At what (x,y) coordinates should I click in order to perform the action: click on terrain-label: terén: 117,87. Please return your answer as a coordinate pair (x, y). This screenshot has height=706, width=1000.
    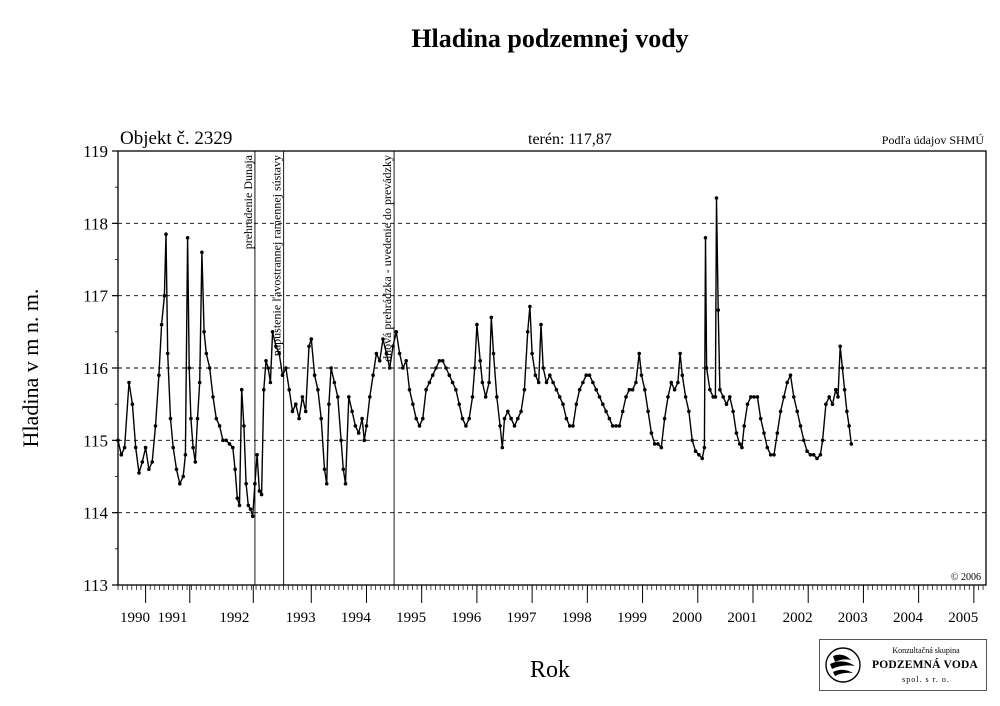
    Looking at the image, I should click on (570, 139).